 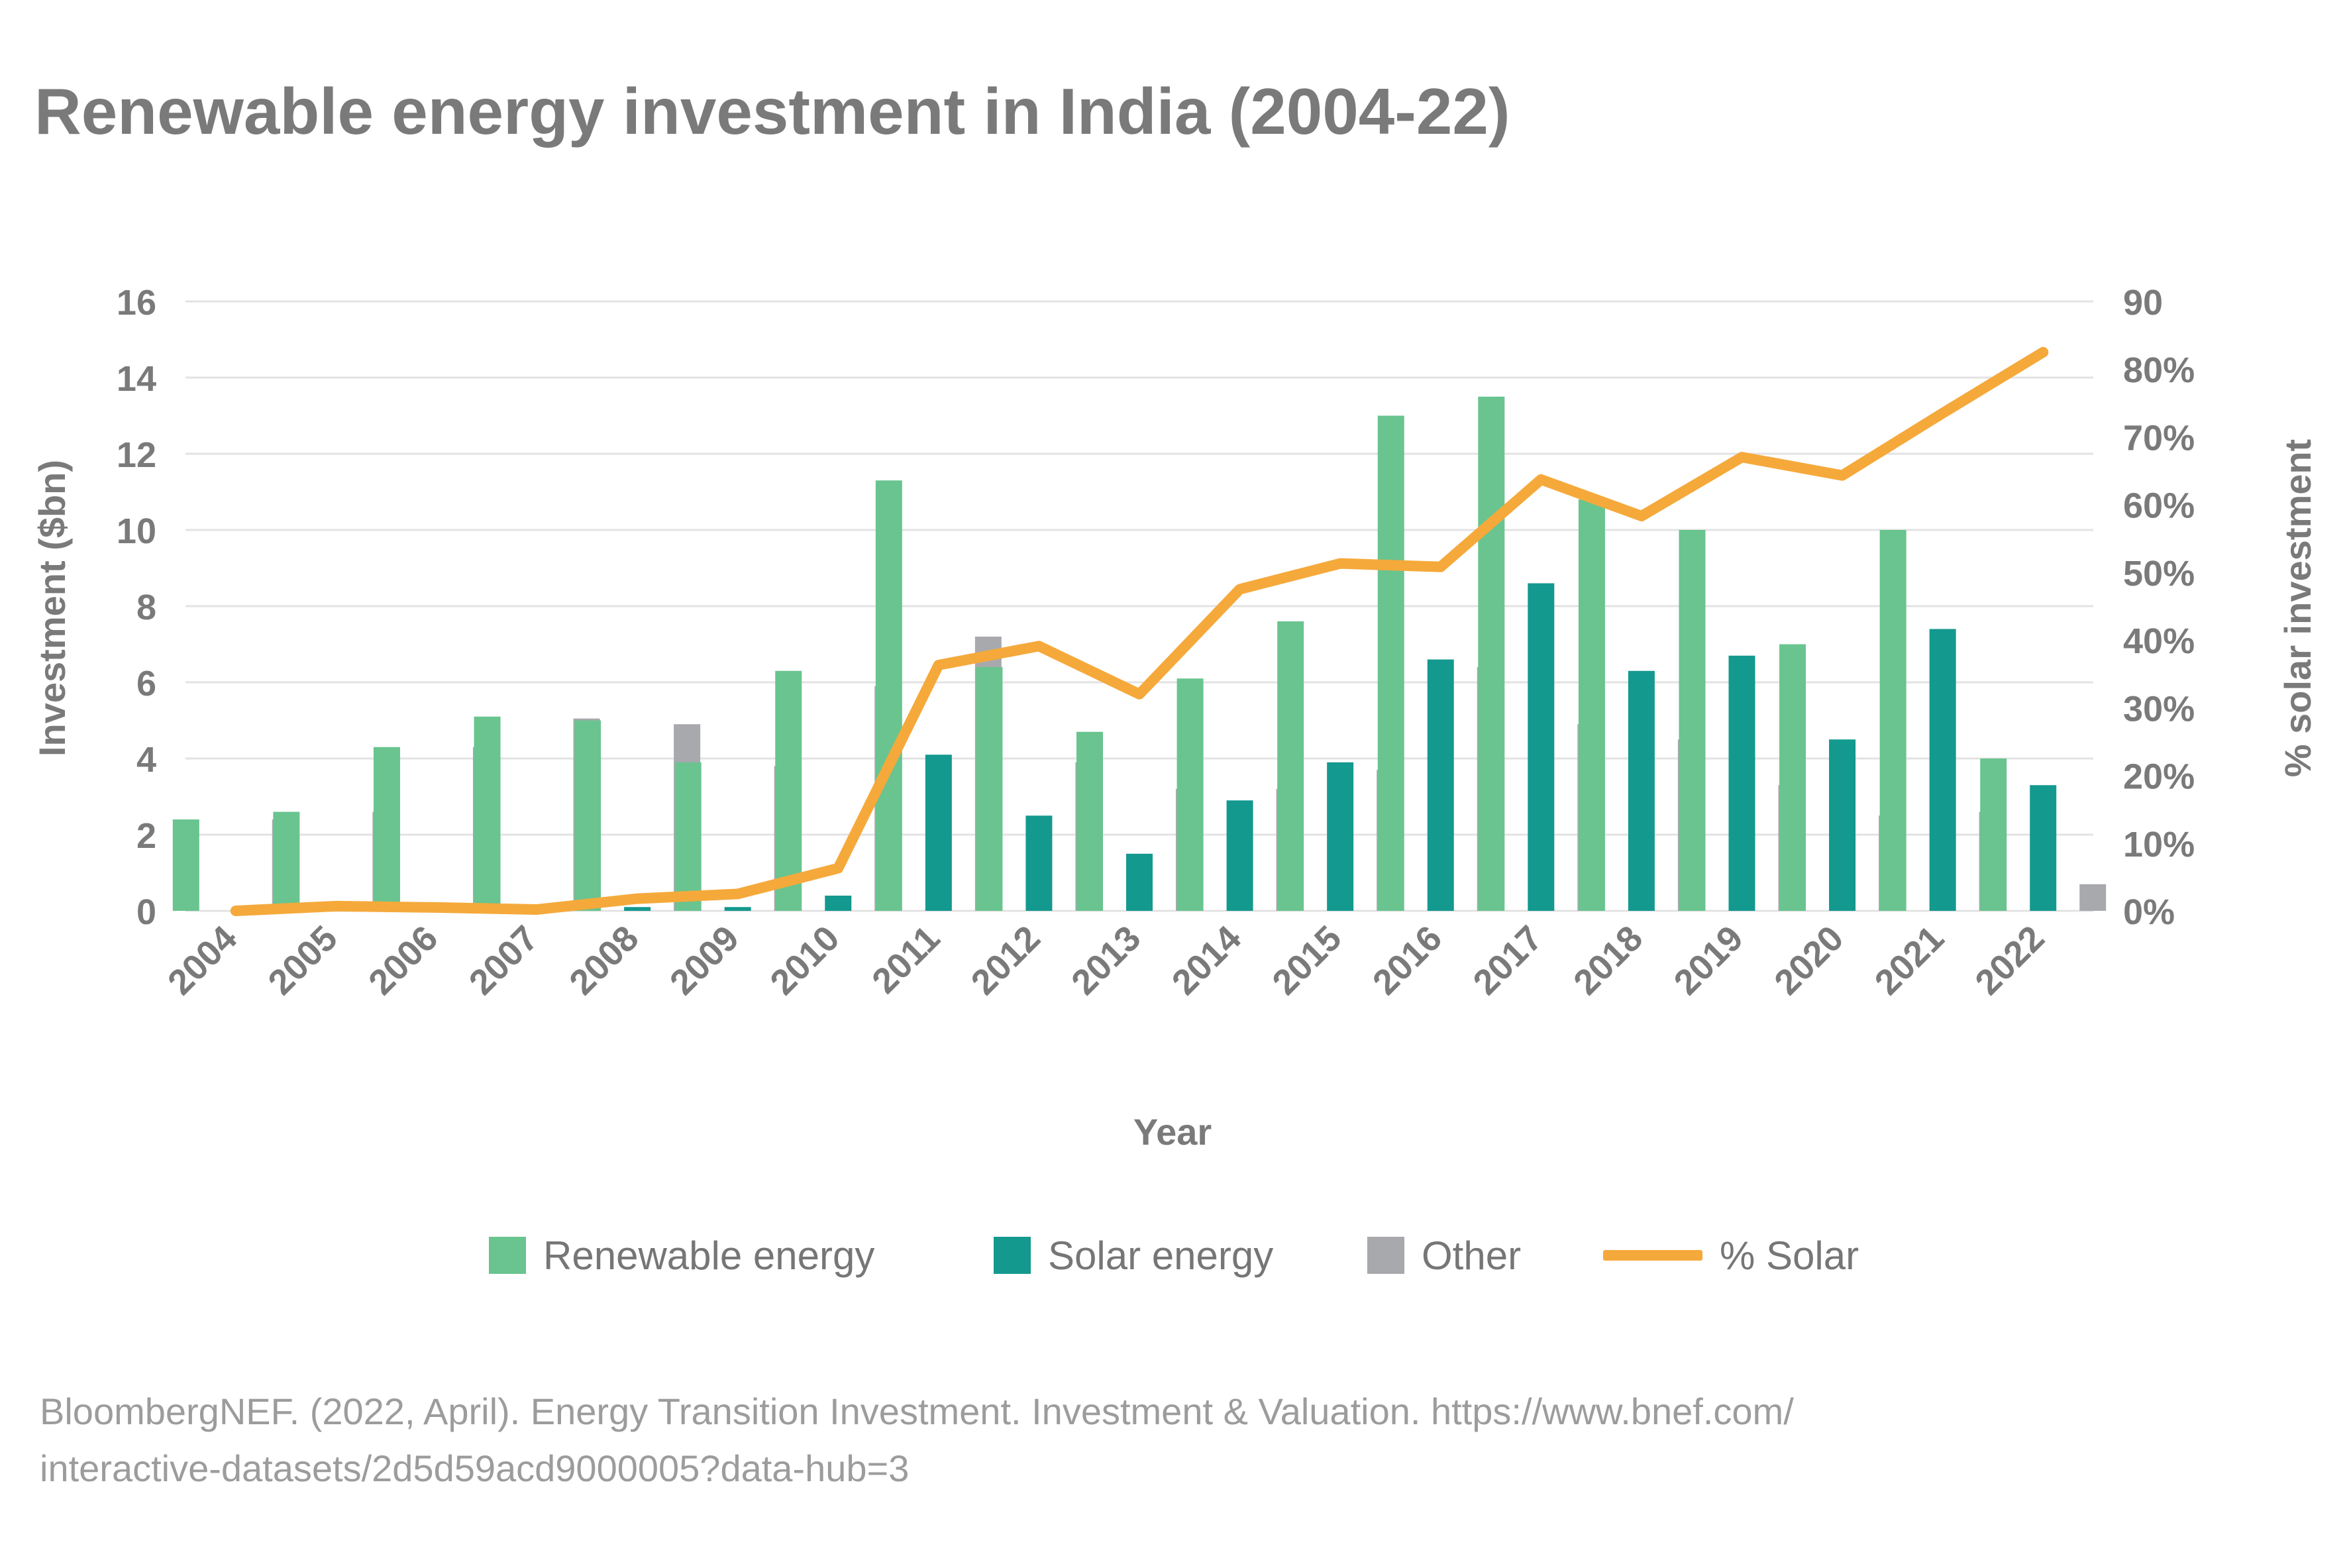 I want to click on legend-label-other: Other, so click(x=1472, y=1255).